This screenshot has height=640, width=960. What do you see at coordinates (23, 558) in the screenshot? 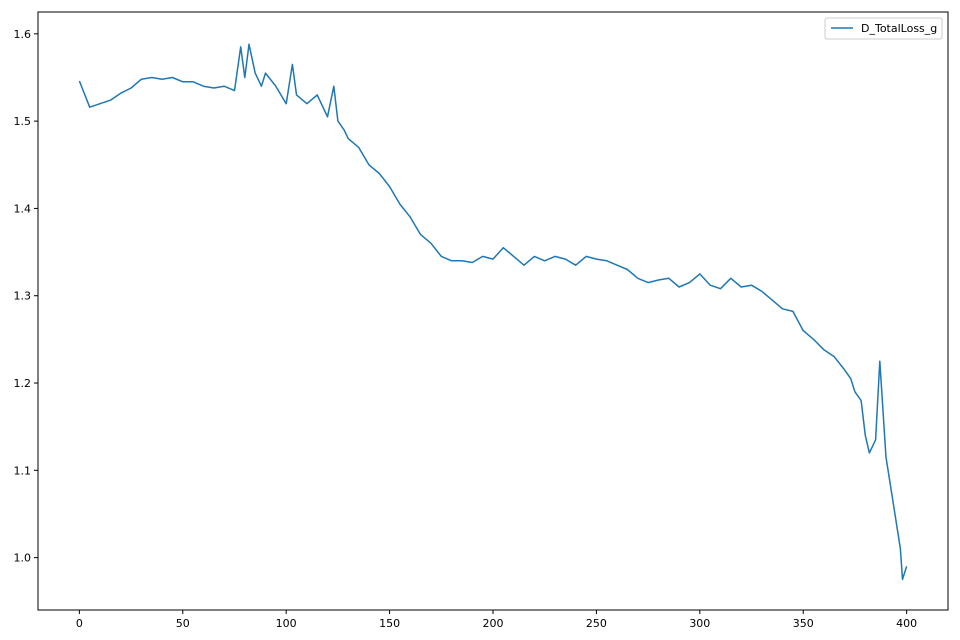
I see `y-tick-label: 1.0` at bounding box center [23, 558].